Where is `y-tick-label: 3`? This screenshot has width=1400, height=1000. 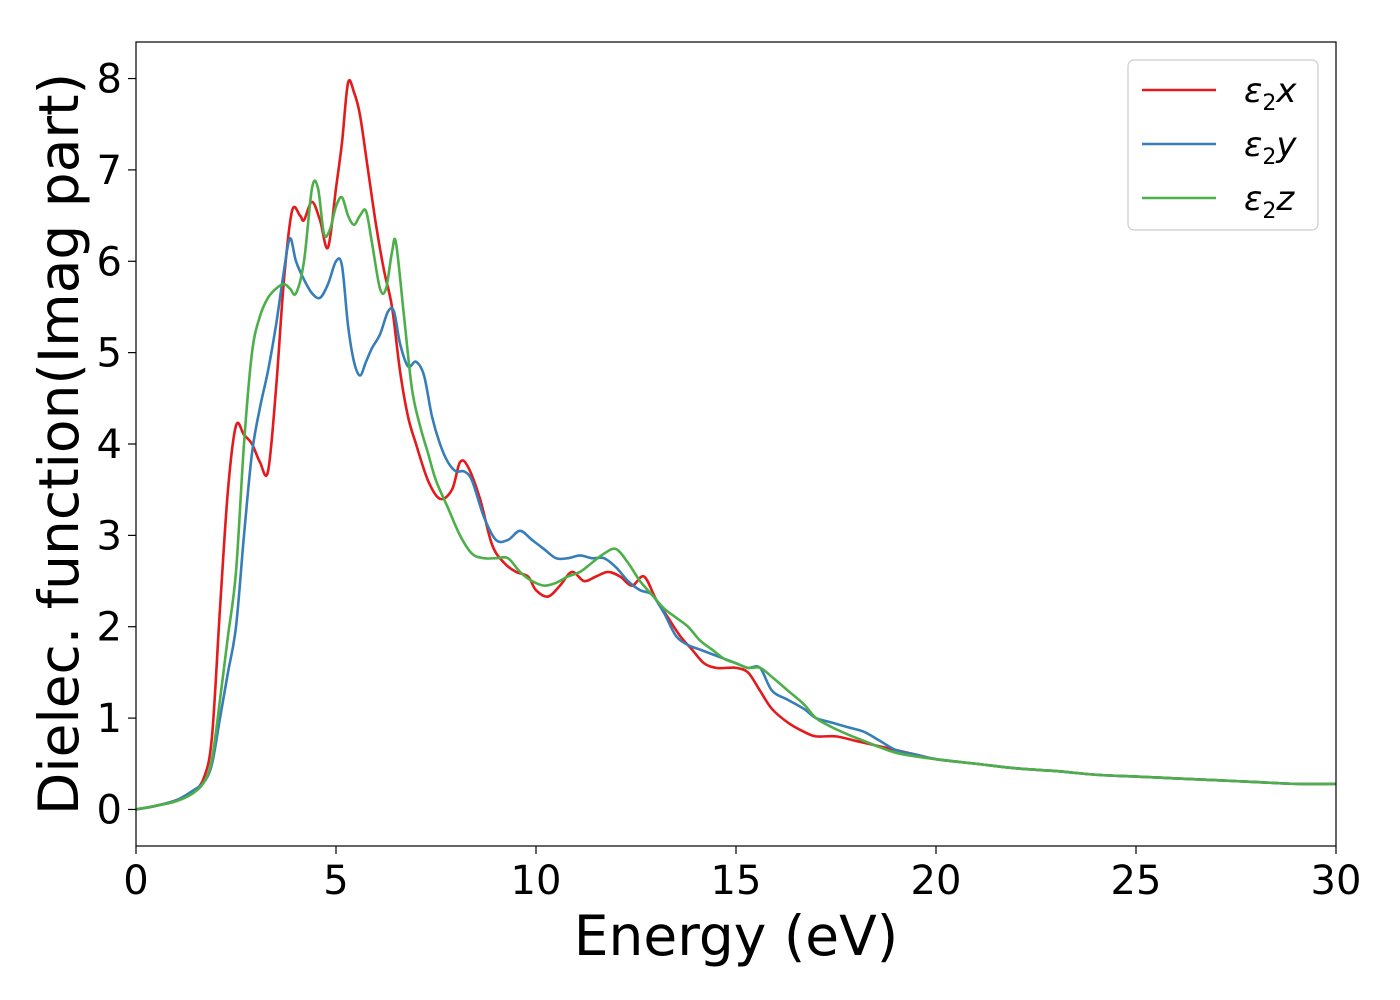
y-tick-label: 3 is located at coordinates (109, 536).